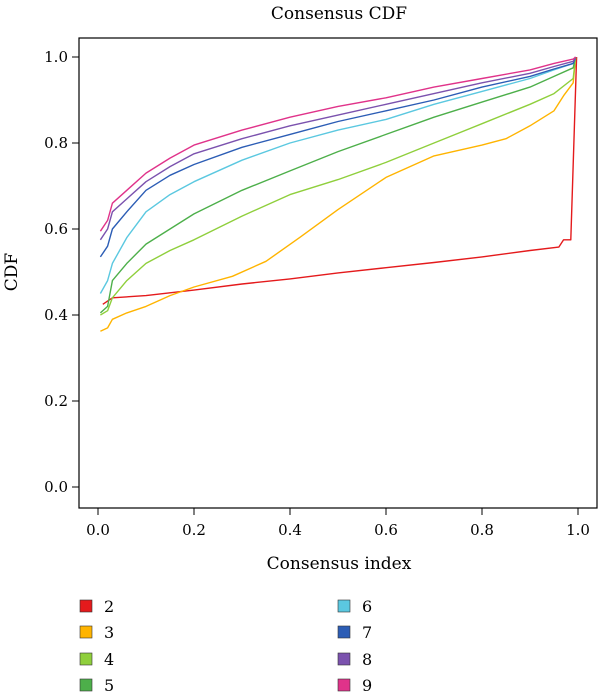 Image resolution: width=600 pixels, height=697 pixels. What do you see at coordinates (109, 606) in the screenshot?
I see `legend-label: 2` at bounding box center [109, 606].